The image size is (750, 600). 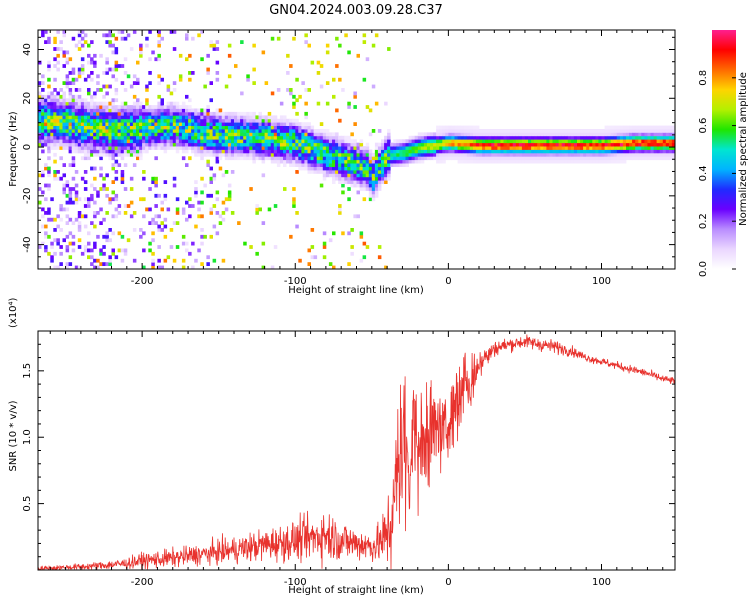 What do you see at coordinates (448, 281) in the screenshot?
I see `spectrogram-xtick-label: 0` at bounding box center [448, 281].